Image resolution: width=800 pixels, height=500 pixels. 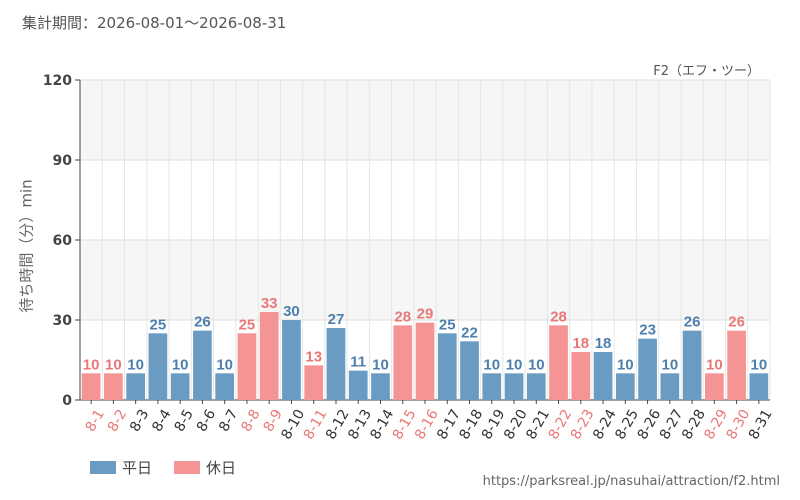 I want to click on y-tick-label: 90, so click(x=63, y=161).